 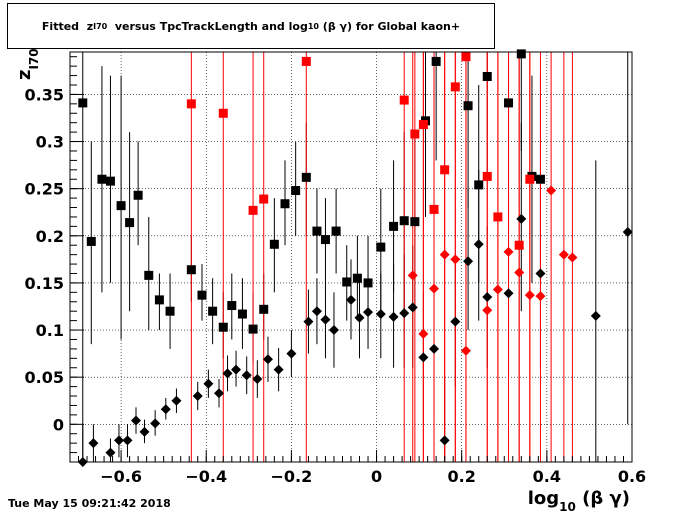 I want to click on x-tick-label: 0.4, so click(x=547, y=476).